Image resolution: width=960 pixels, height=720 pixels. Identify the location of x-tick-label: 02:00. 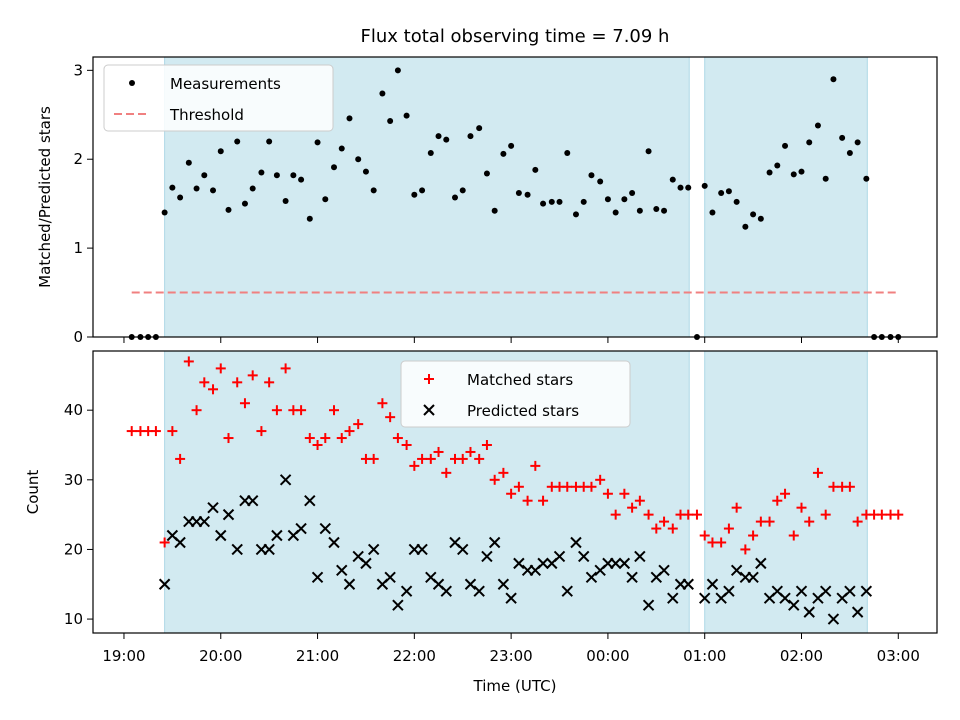
(801, 656).